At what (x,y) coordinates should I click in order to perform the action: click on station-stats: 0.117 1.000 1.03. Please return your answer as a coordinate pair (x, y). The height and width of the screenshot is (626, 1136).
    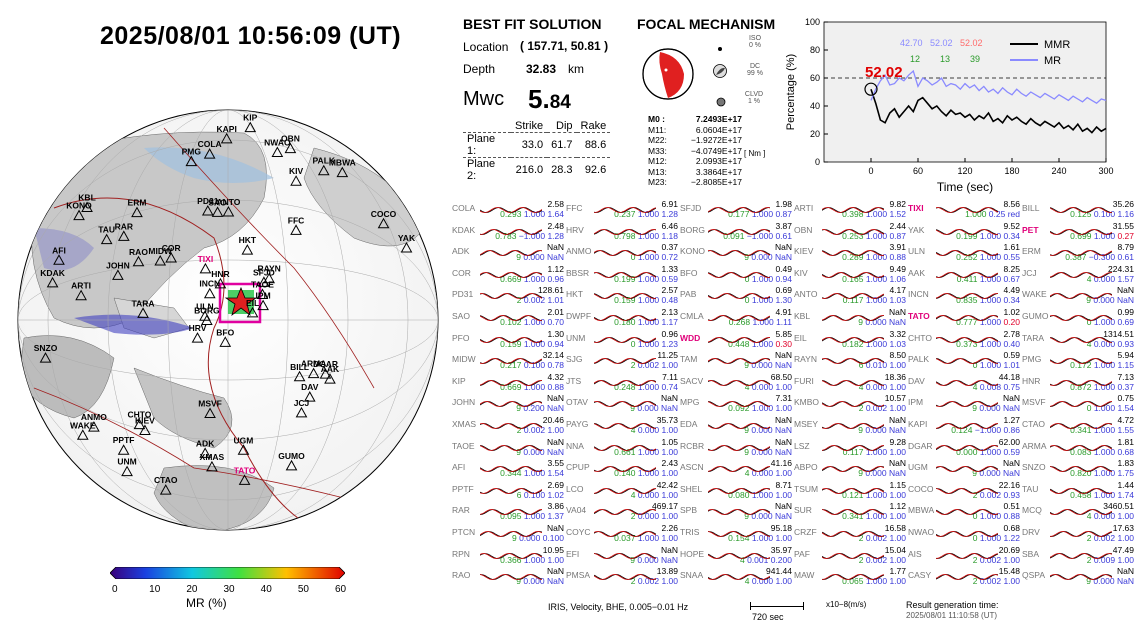
    Looking at the image, I should click on (874, 300).